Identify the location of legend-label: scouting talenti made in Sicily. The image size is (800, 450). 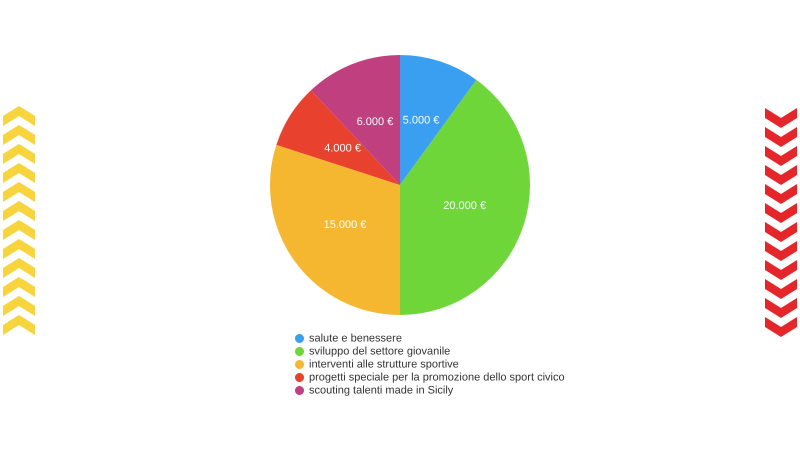
(381, 390).